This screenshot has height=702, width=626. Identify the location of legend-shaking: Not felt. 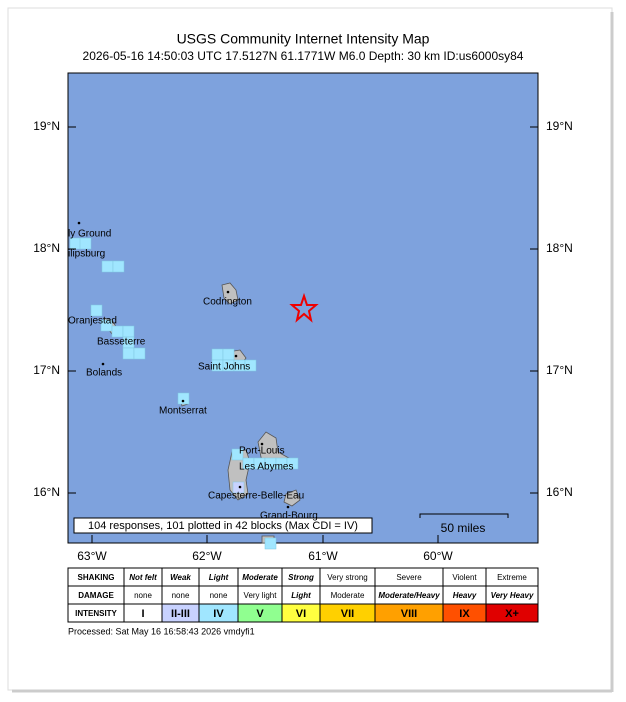
(143, 577).